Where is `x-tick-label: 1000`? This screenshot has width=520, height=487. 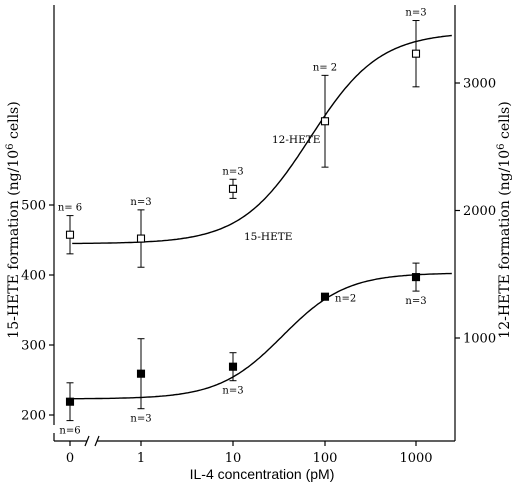
x-tick-label: 1000 is located at coordinates (415, 458).